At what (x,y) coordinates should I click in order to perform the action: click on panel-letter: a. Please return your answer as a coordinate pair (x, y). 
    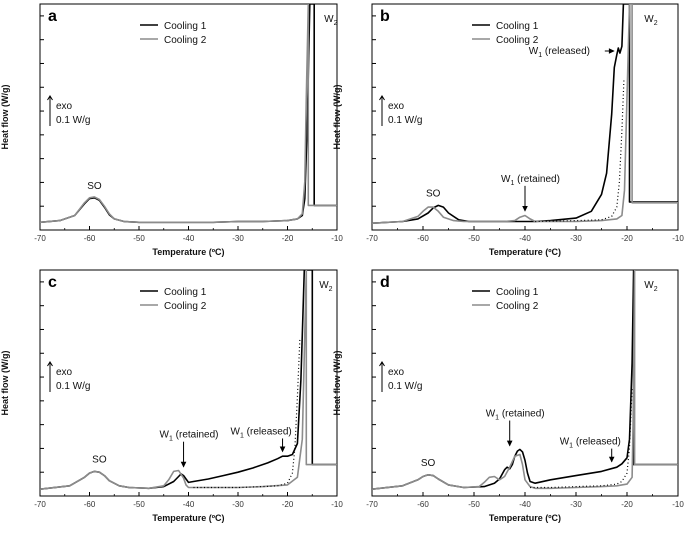
    Looking at the image, I should click on (52, 16).